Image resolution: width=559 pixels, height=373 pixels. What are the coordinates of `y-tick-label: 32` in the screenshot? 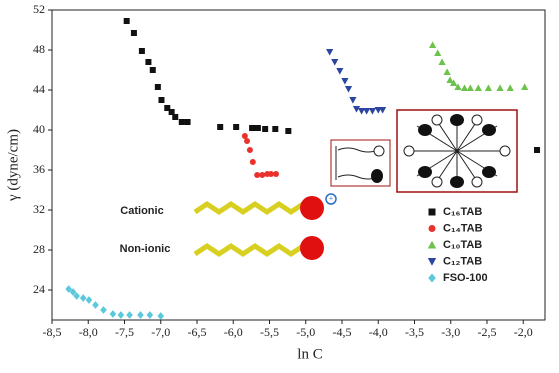 It's located at (39, 209).